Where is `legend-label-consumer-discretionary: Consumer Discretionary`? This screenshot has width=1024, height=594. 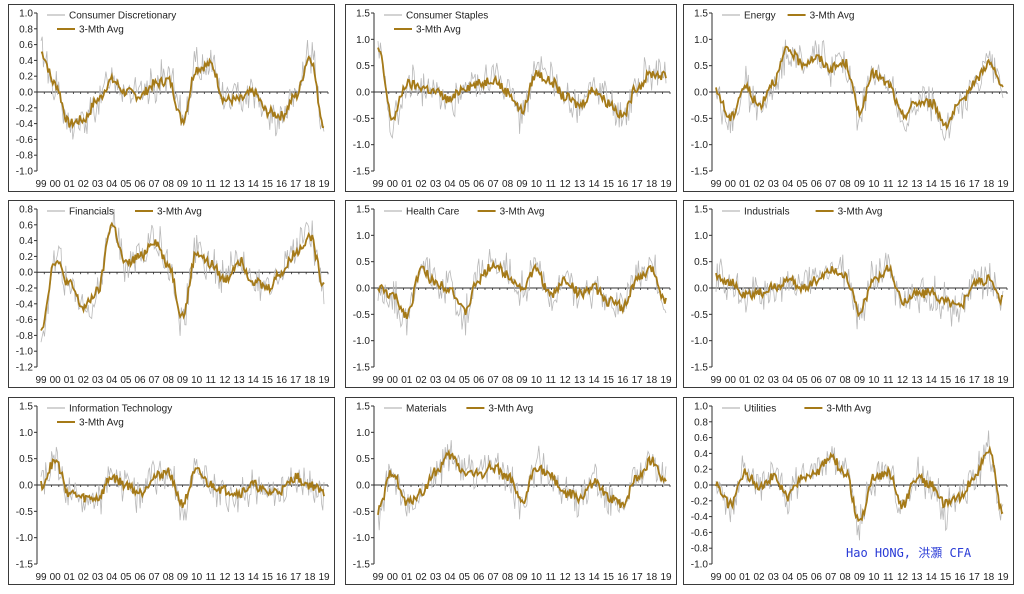
legend-label-consumer-discretionary: Consumer Discretionary is located at coordinates (122, 16).